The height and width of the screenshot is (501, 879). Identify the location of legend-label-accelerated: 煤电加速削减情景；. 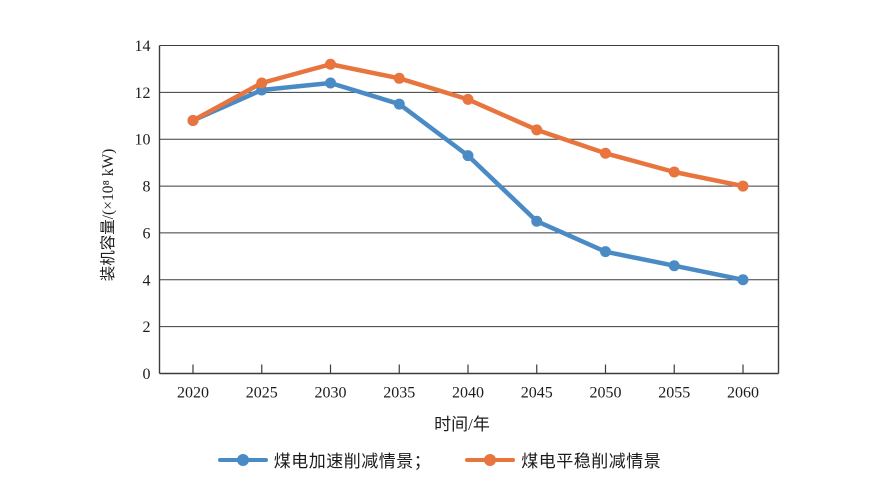
(352, 461).